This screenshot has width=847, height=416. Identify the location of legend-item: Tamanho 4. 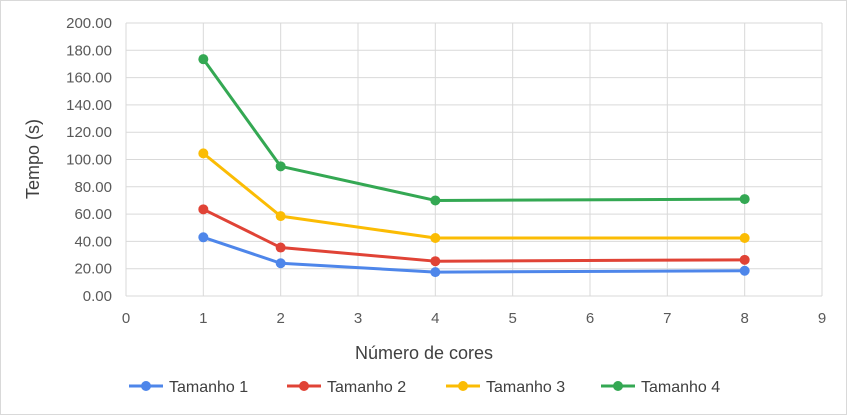
(660, 387).